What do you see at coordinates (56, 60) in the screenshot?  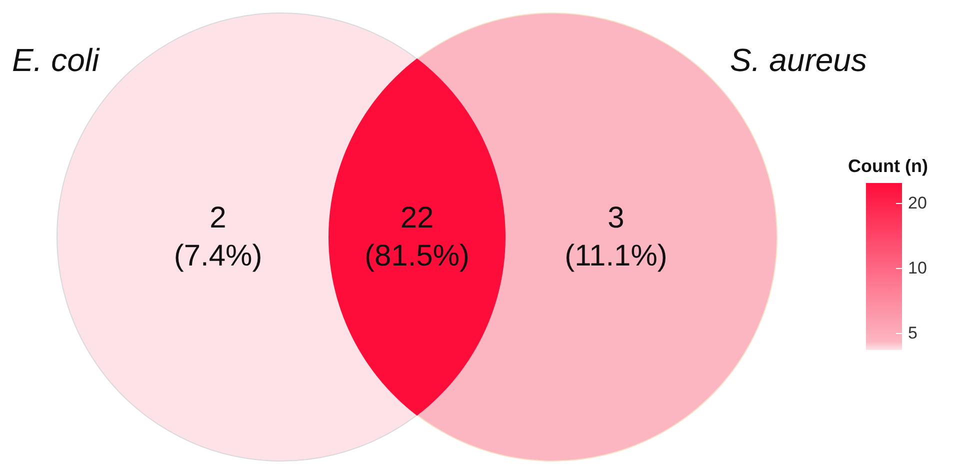 I see `text: E. coli` at bounding box center [56, 60].